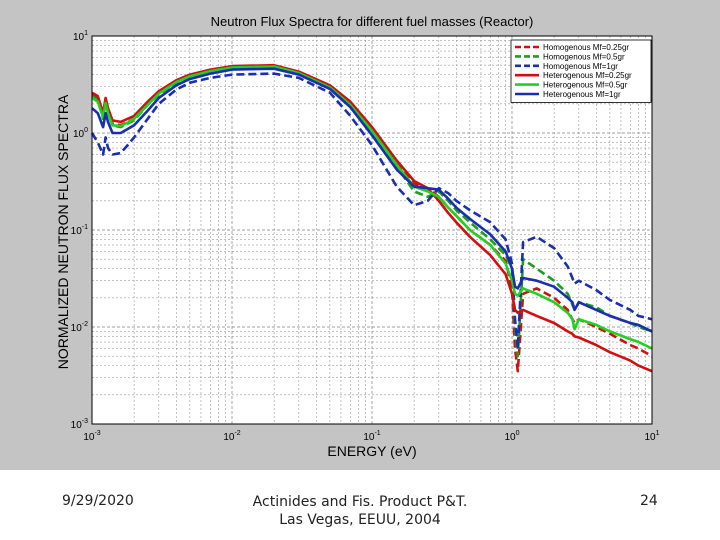 The width and height of the screenshot is (720, 540). What do you see at coordinates (584, 56) in the screenshot?
I see `legend-label-2: Homogenous Mf=0.5gr` at bounding box center [584, 56].